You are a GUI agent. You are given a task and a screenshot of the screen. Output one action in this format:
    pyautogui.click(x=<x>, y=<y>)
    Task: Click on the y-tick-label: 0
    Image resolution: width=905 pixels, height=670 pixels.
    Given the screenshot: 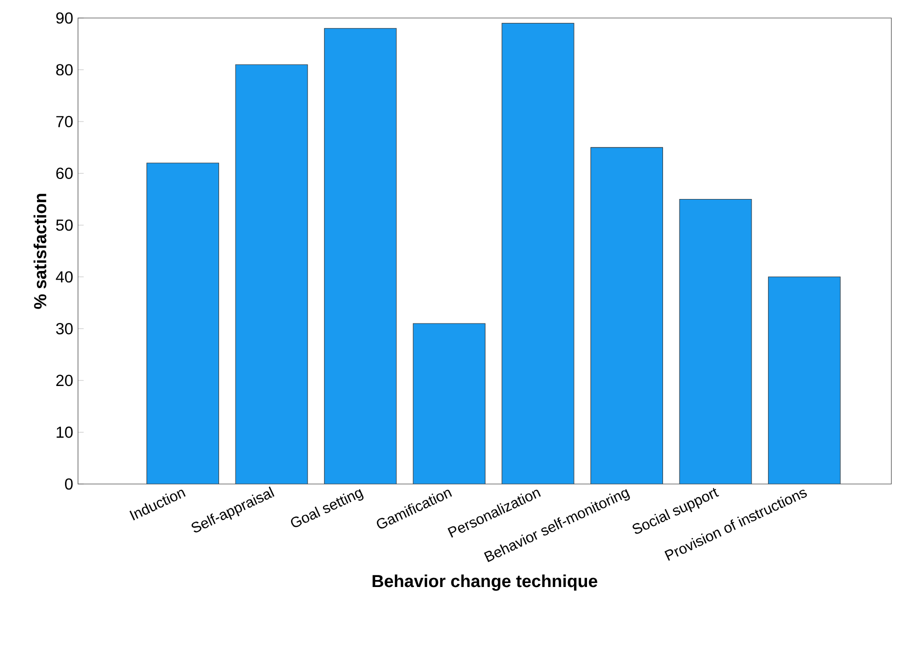 What is the action you would take?
    pyautogui.click(x=69, y=484)
    